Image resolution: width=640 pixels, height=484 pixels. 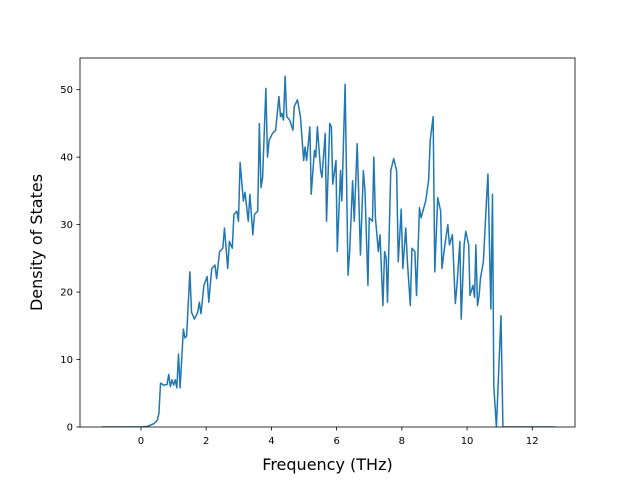 I want to click on y-tick-label: 50, so click(x=66, y=90).